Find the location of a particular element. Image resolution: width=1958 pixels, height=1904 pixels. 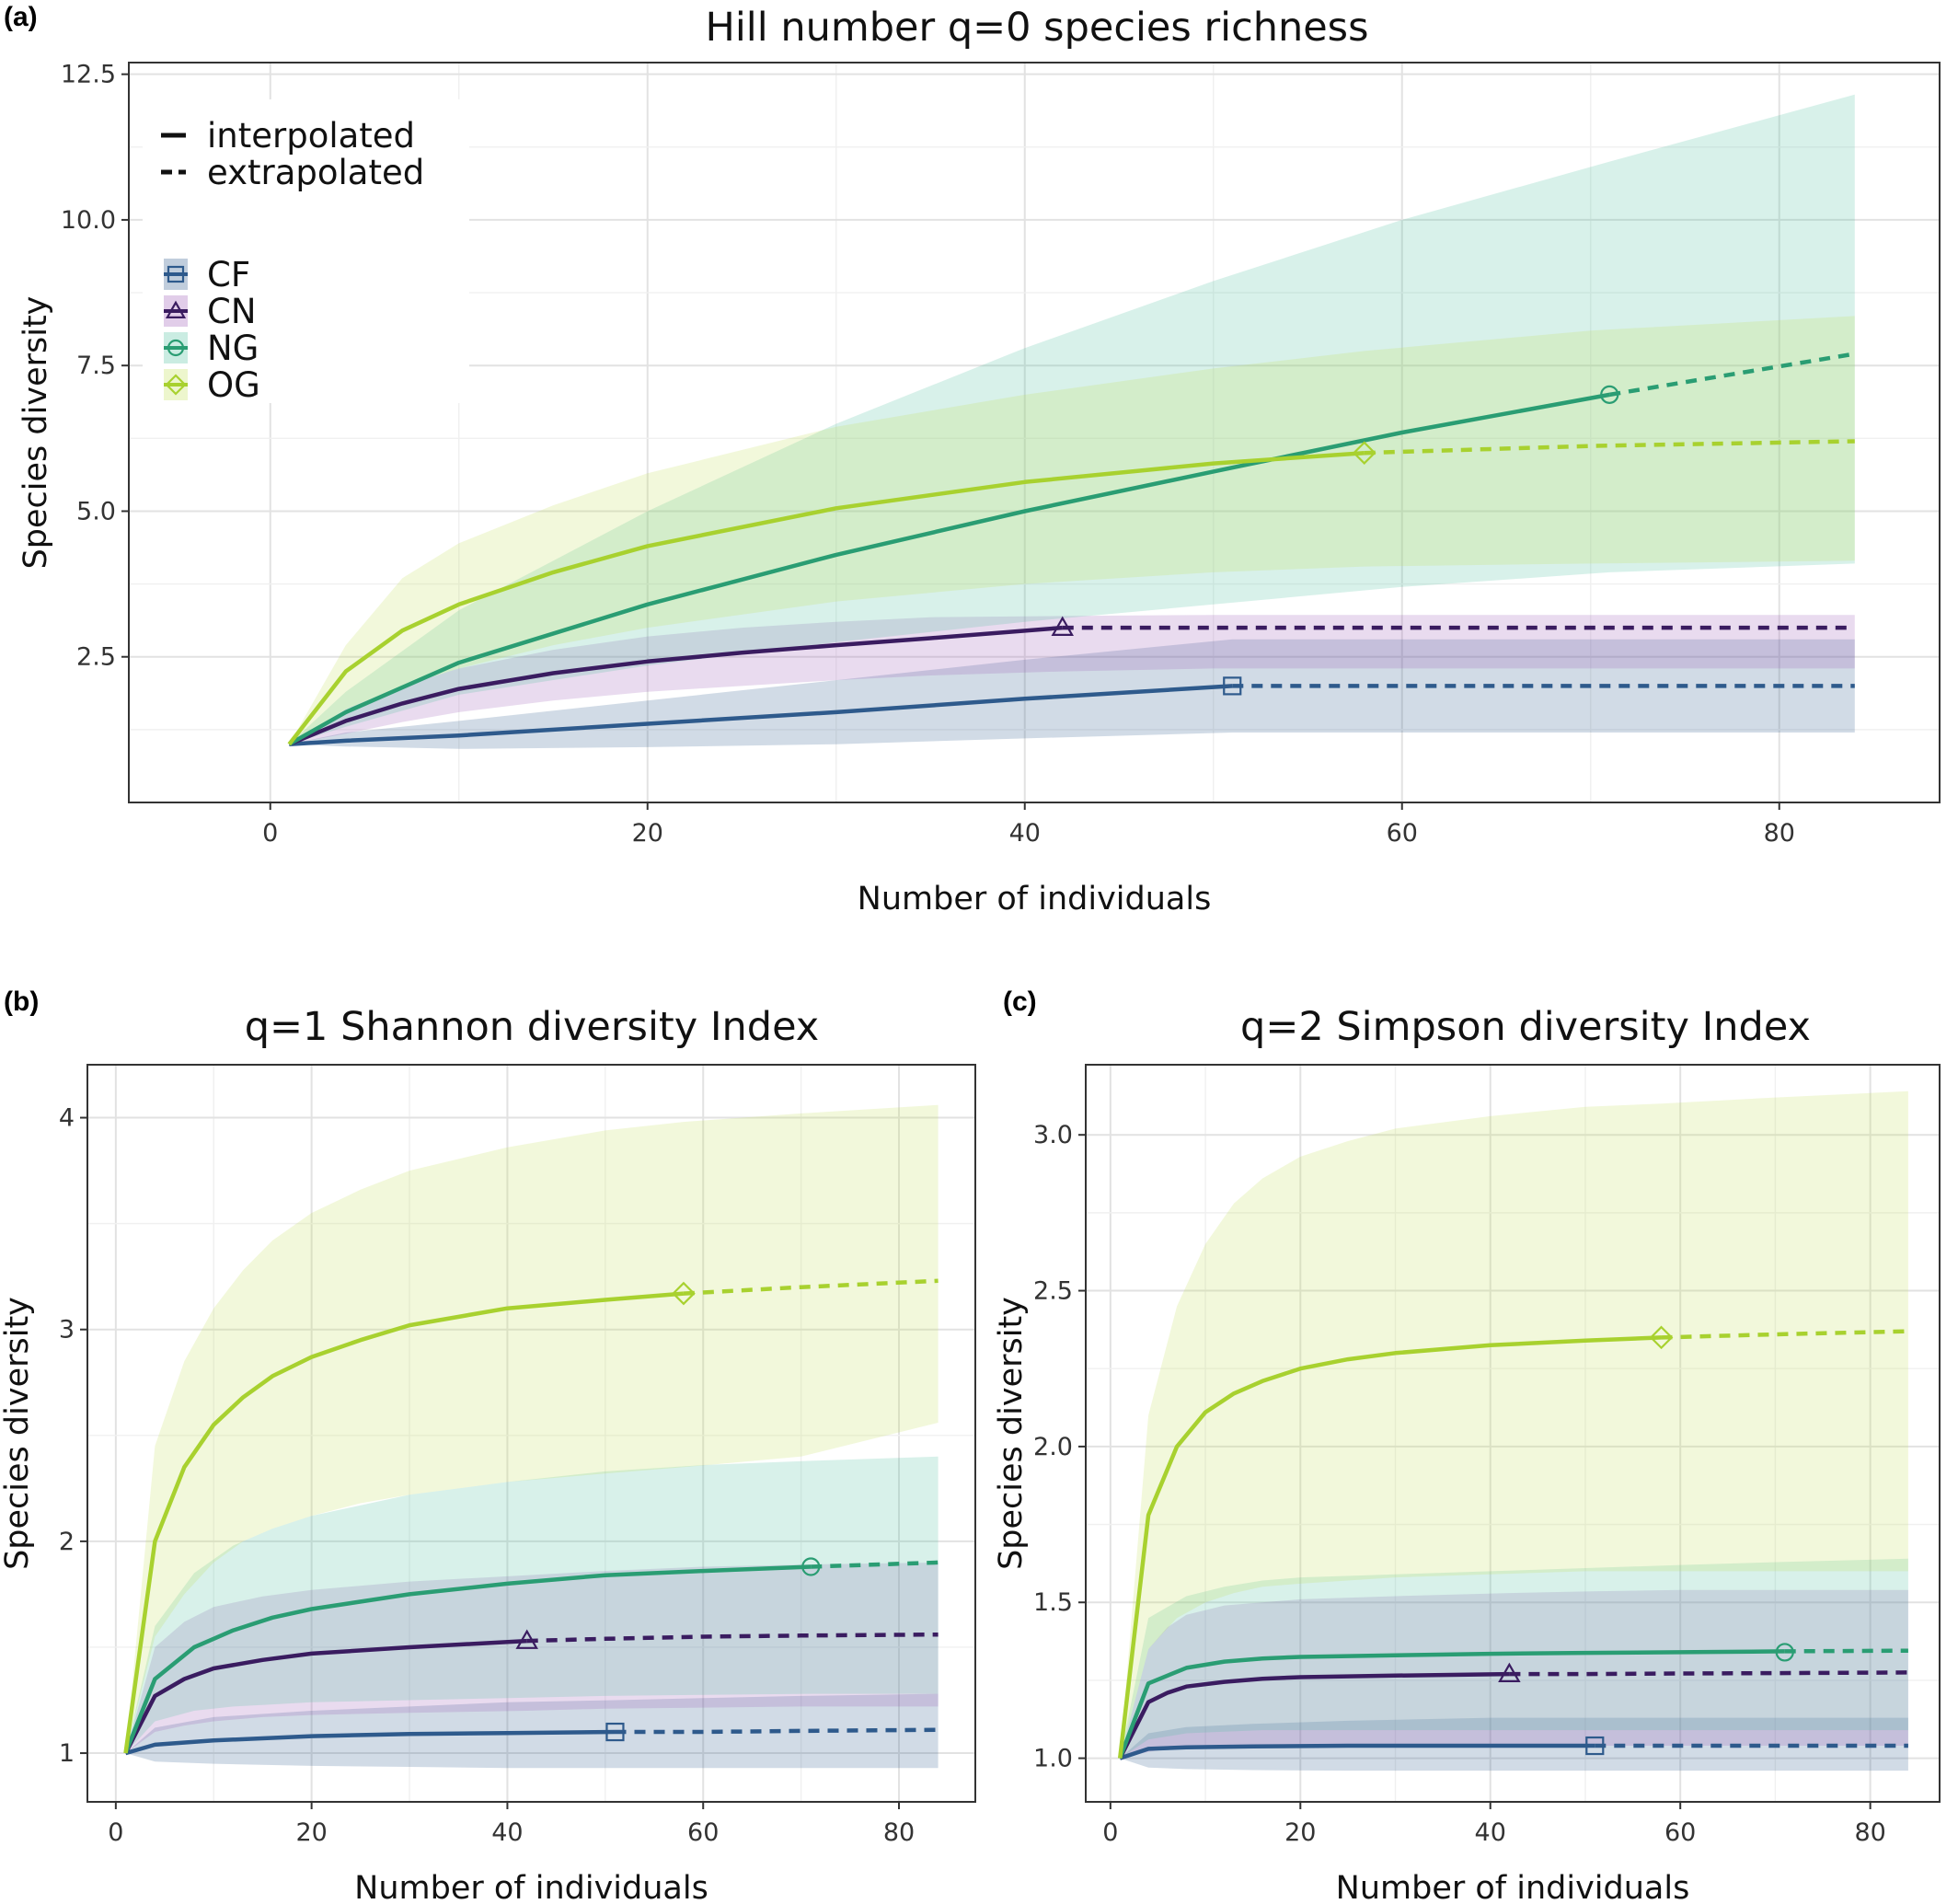

y-tick-label: 2 is located at coordinates (67, 1542).